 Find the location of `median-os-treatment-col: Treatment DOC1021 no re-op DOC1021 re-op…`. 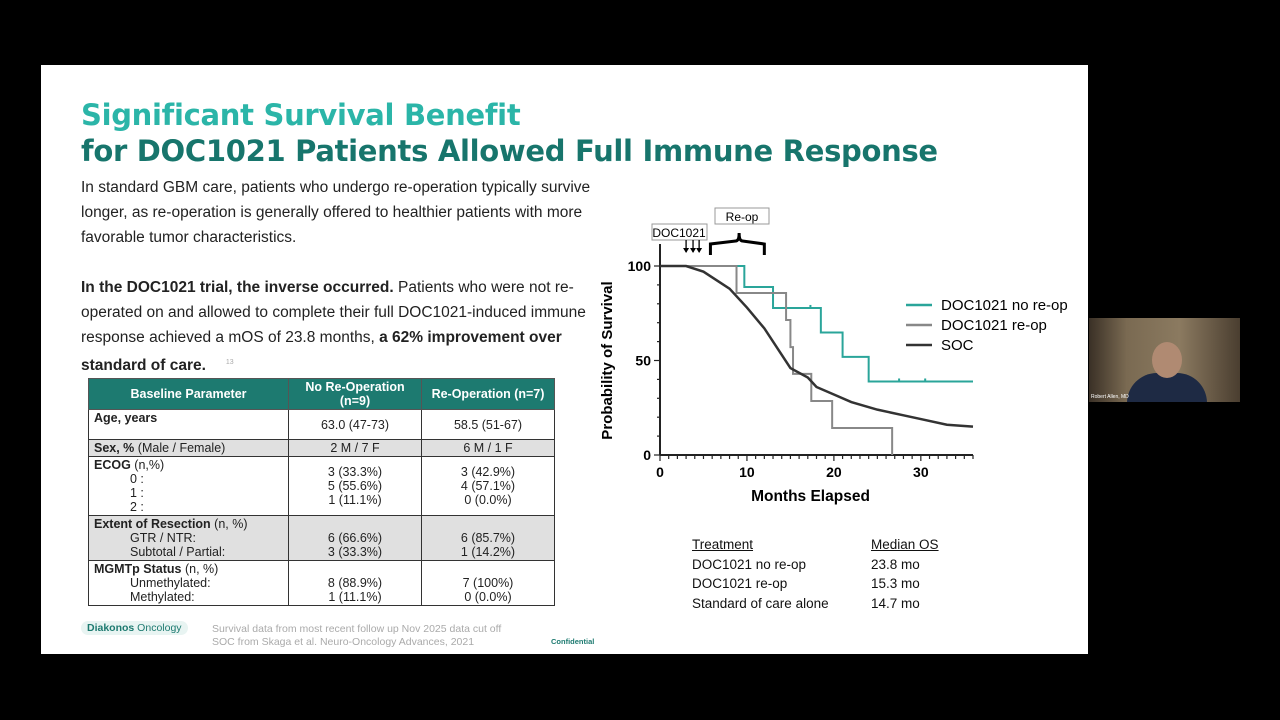

median-os-treatment-col: Treatment DOC1021 no re-op DOC1021 re-op… is located at coordinates (760, 574).